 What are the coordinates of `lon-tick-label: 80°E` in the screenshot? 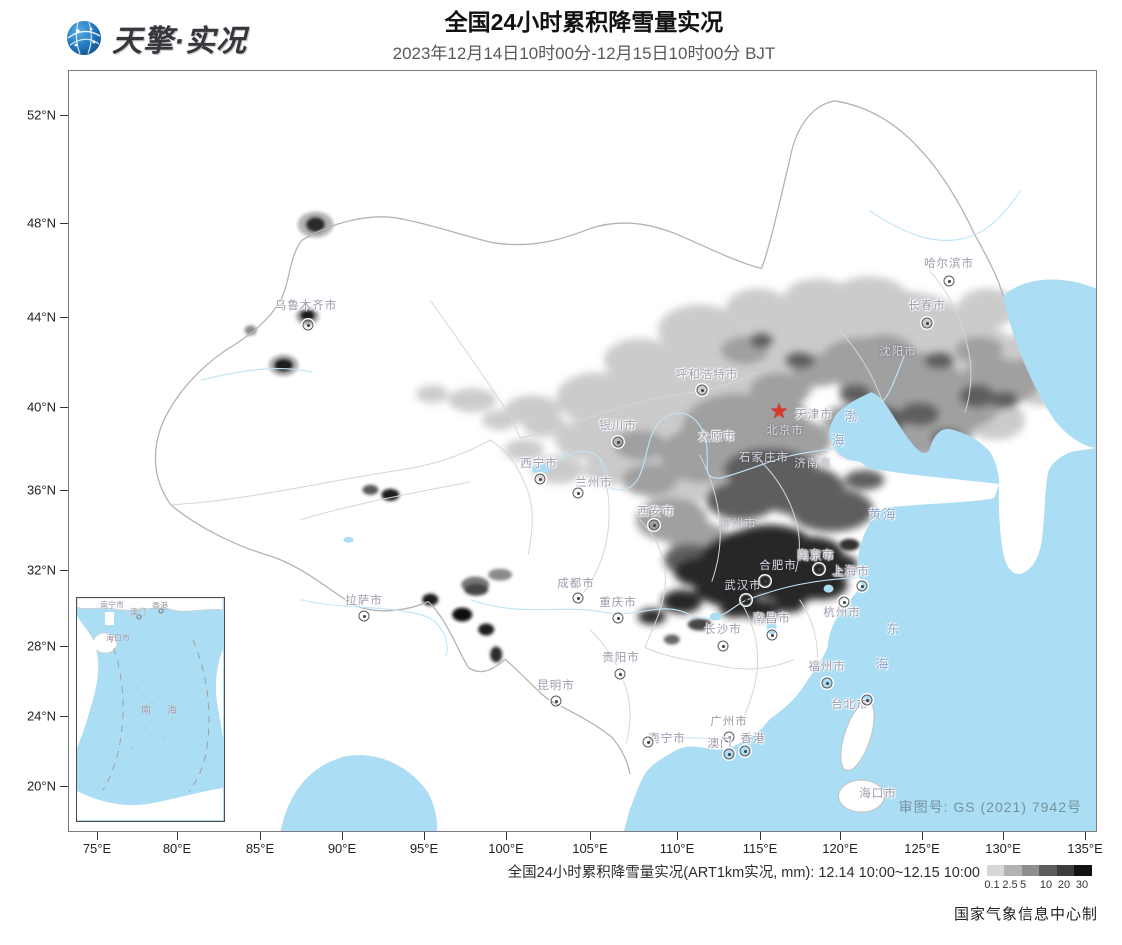 It's located at (177, 848).